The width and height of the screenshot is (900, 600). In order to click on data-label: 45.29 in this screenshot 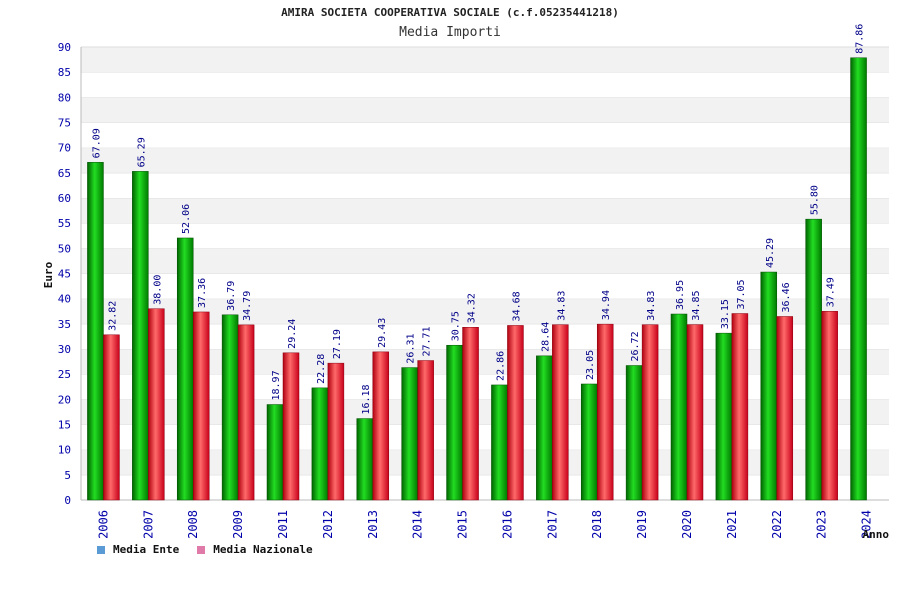, I will do `click(770, 253)`.